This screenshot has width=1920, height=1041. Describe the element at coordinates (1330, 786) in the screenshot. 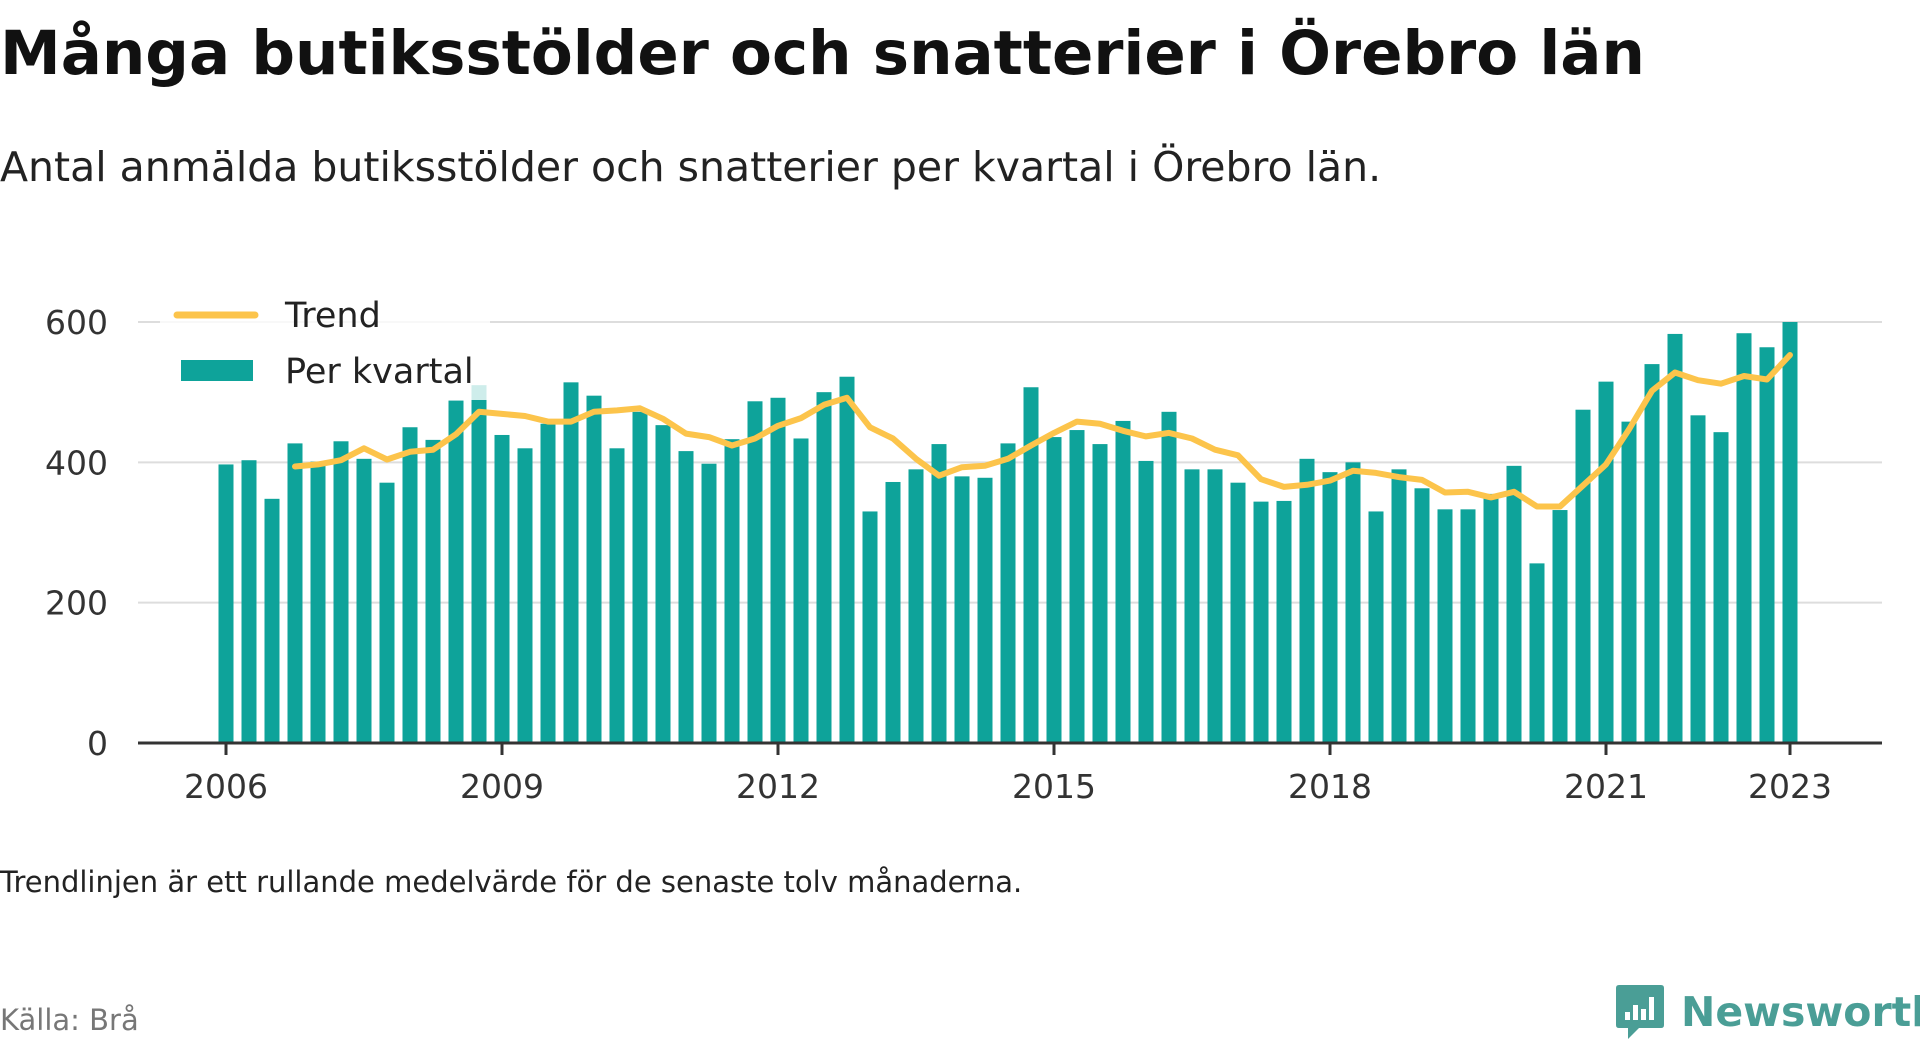

I see `x-tick-label: 2018` at that location.